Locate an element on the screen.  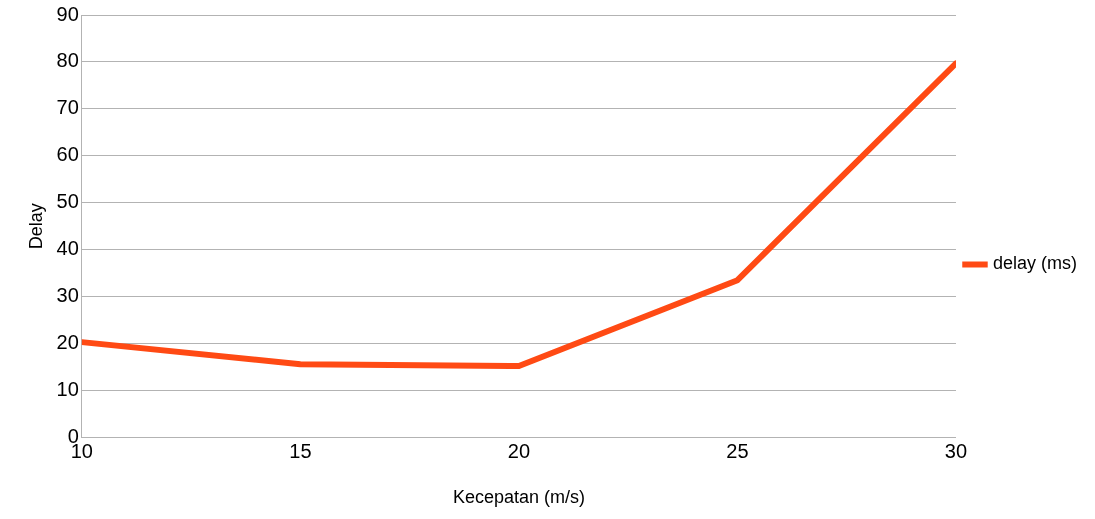
legend-label: delay (ms) is located at coordinates (1034, 263).